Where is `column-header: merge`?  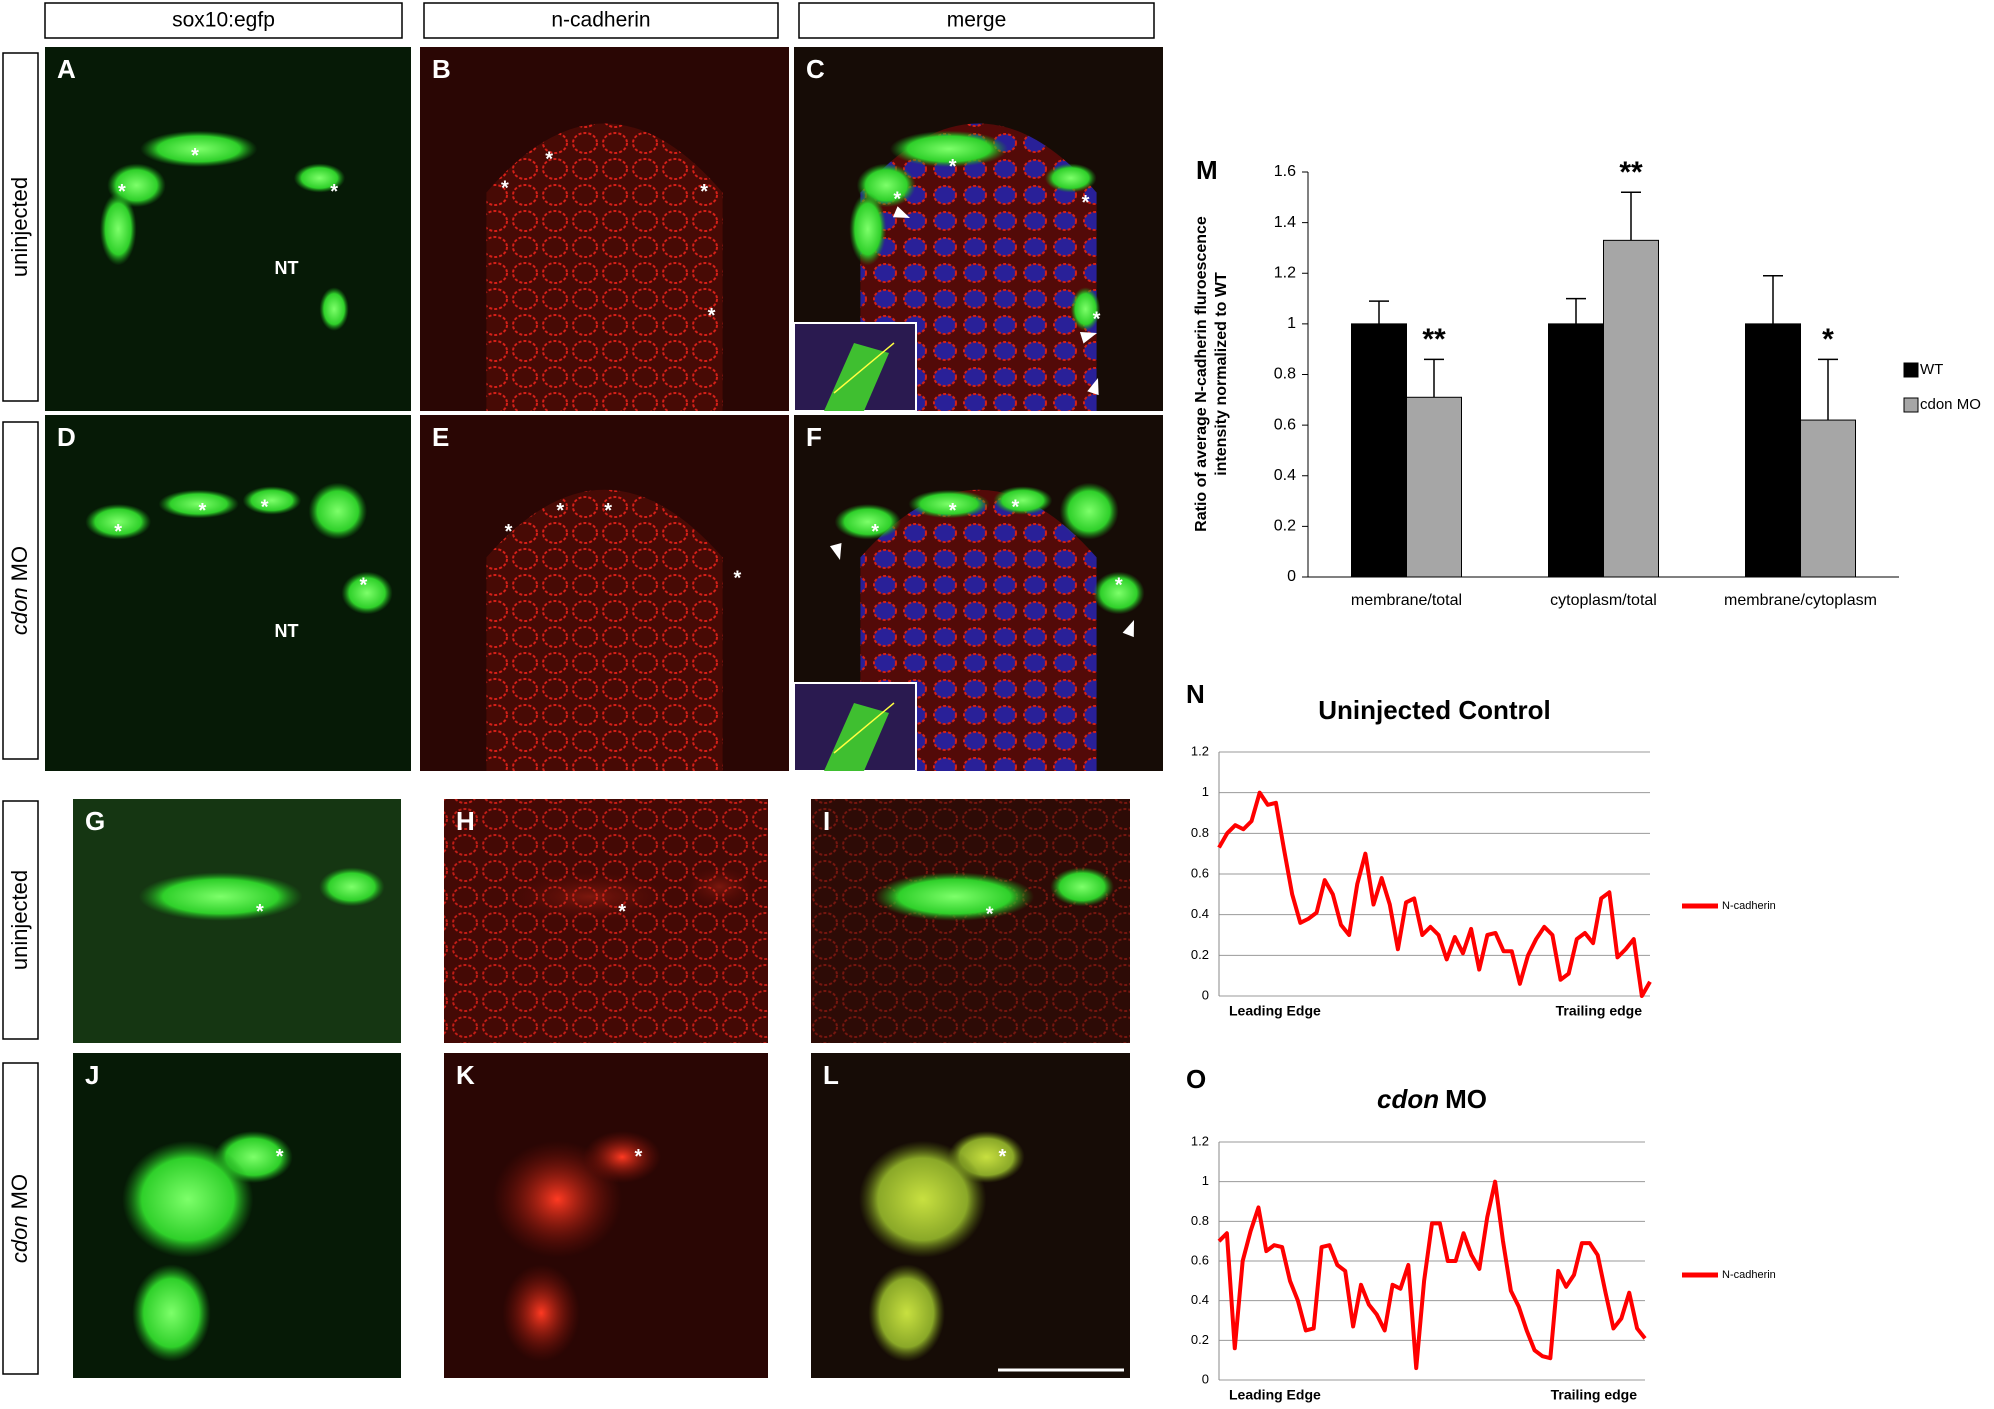 column-header: merge is located at coordinates (977, 20).